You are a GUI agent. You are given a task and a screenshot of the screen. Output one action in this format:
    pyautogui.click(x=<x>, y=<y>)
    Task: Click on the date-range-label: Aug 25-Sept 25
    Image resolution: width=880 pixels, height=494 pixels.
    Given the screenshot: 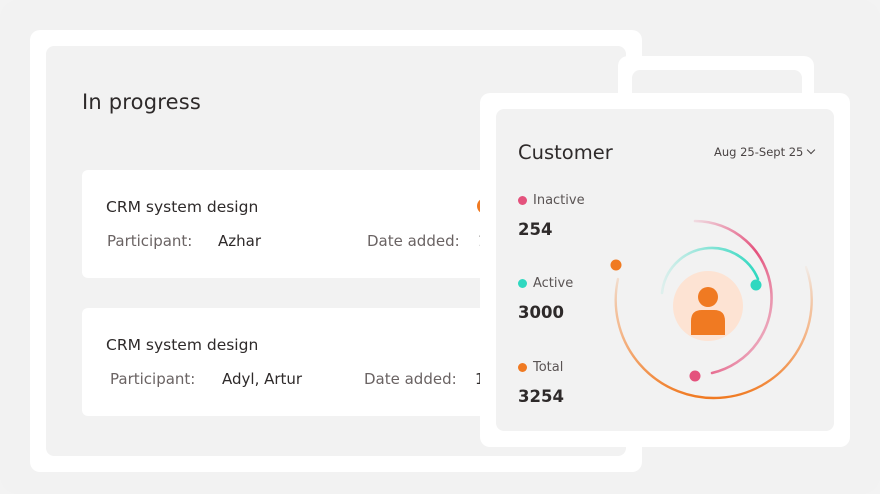 What is the action you would take?
    pyautogui.click(x=759, y=152)
    